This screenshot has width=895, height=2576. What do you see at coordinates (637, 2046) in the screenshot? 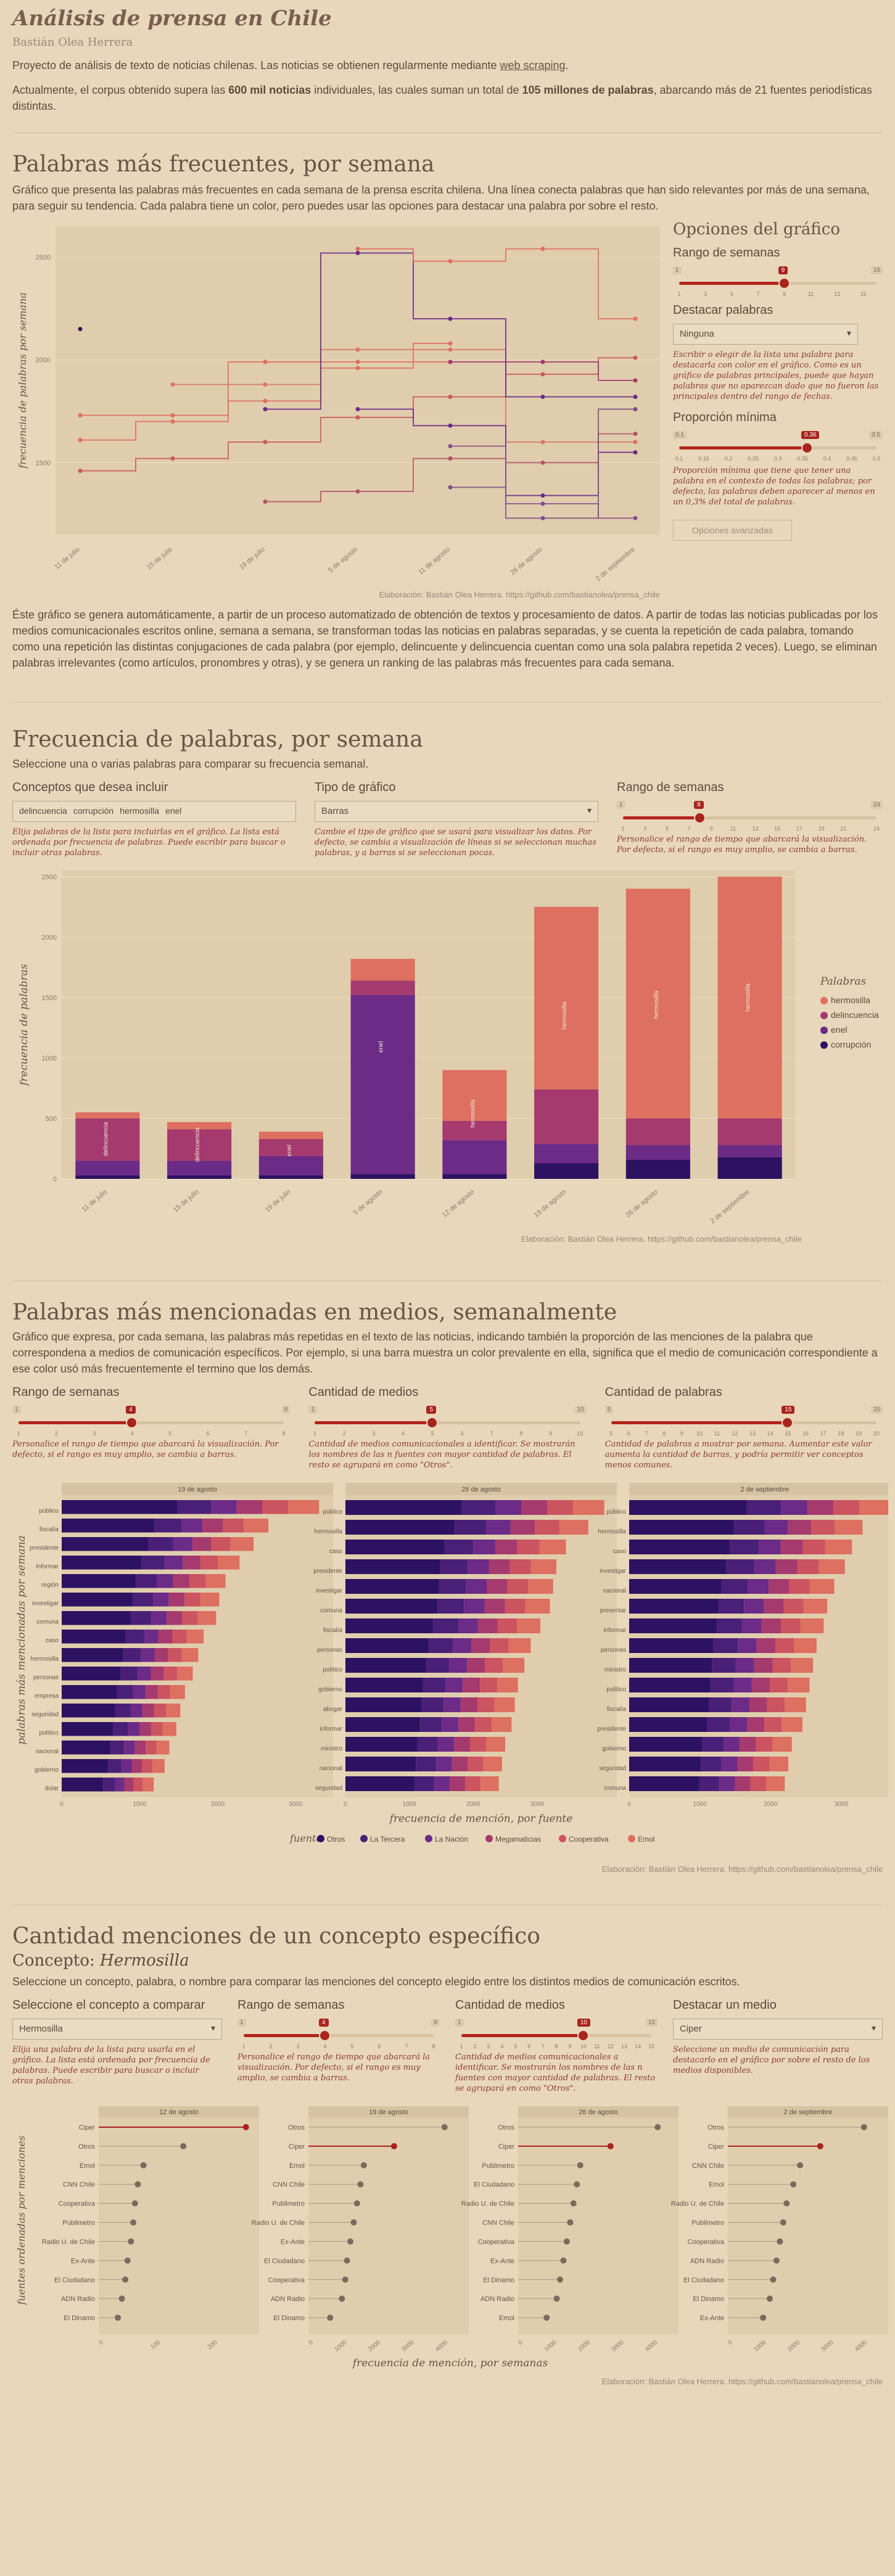
I see `slider-tick-label: 14` at bounding box center [637, 2046].